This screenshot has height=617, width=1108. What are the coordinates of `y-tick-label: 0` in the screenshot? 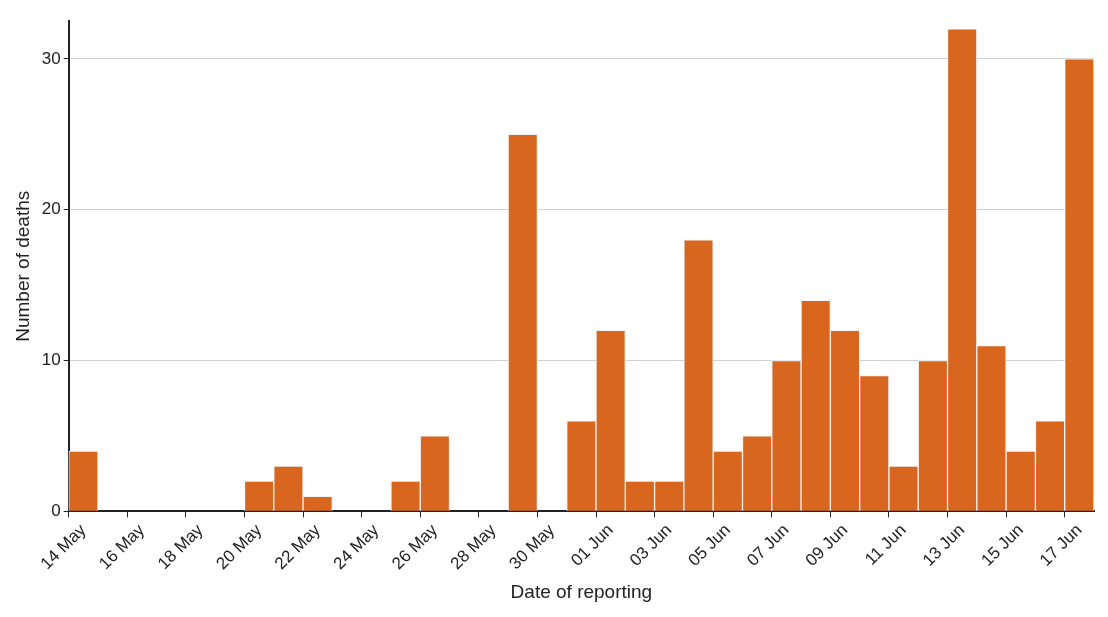 It's located at (56, 511).